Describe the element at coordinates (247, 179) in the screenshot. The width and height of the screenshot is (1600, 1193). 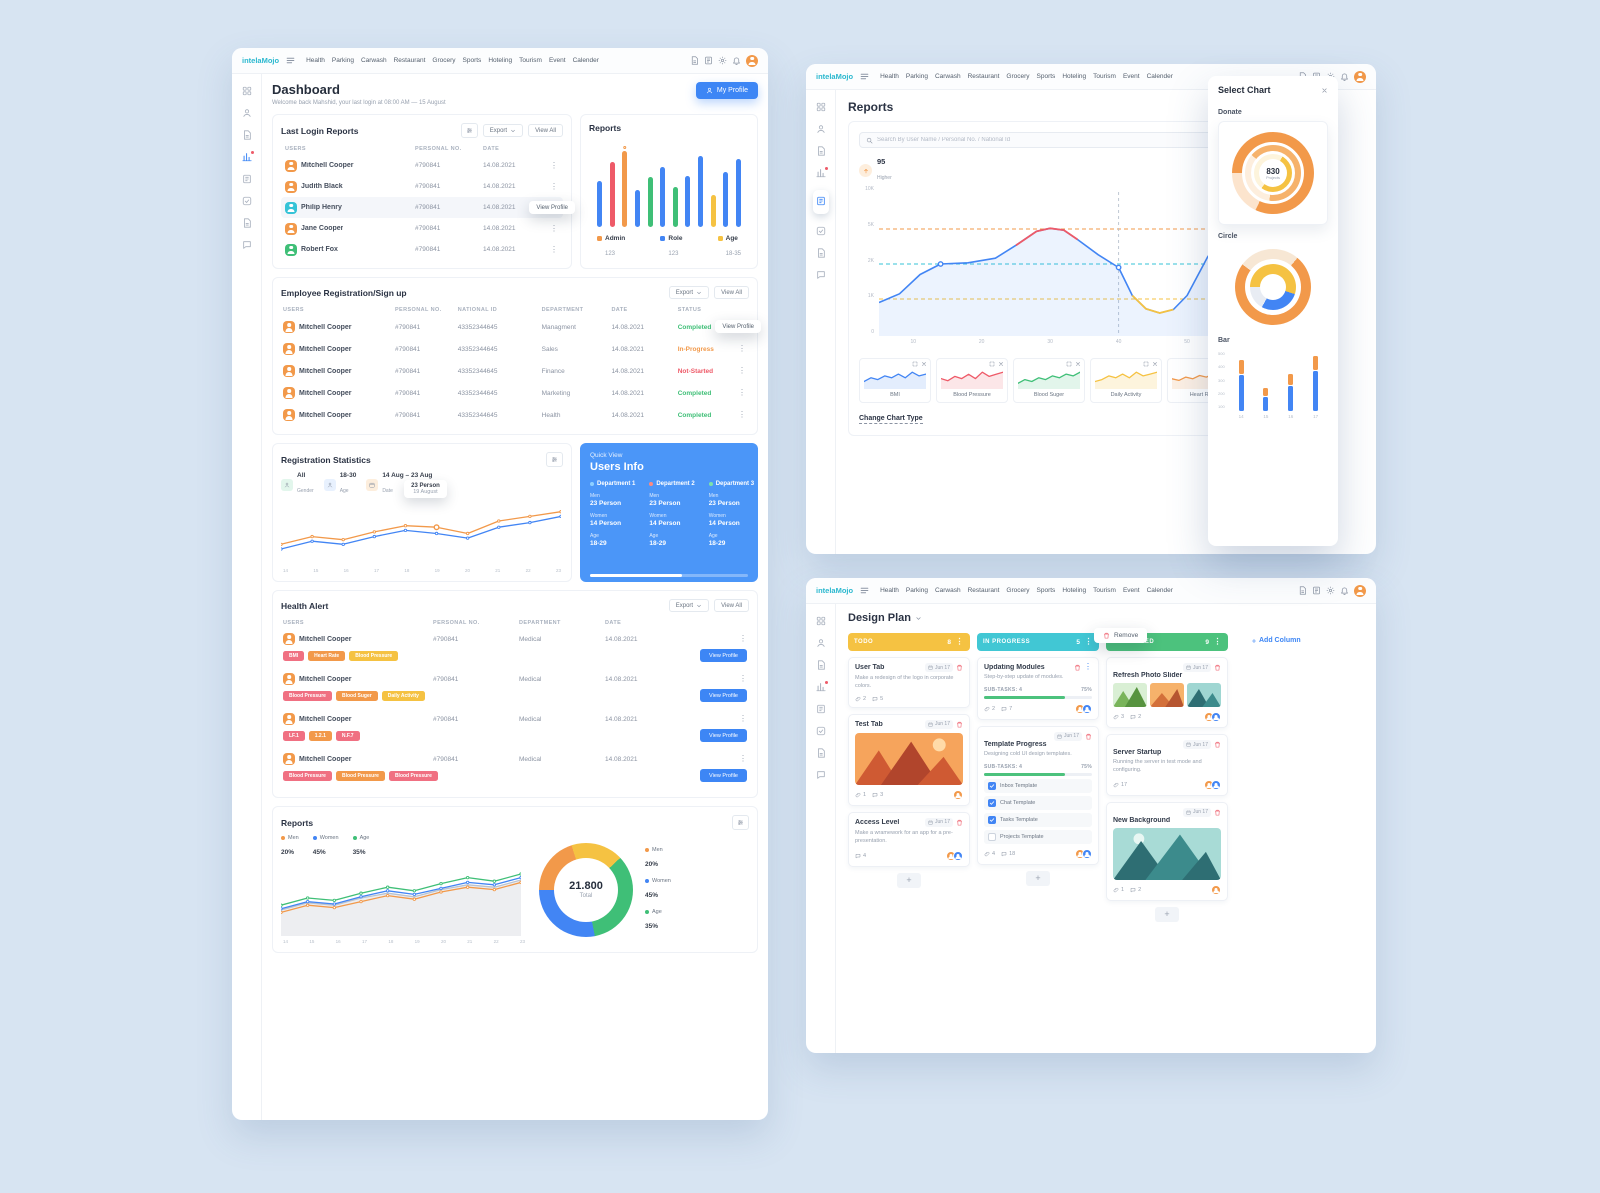
I see `sidebar-files-icon` at that location.